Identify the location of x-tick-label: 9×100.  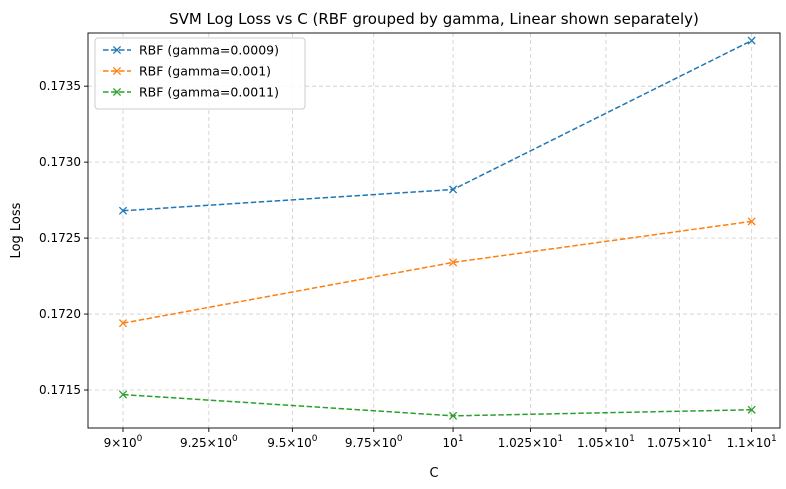
(123, 442).